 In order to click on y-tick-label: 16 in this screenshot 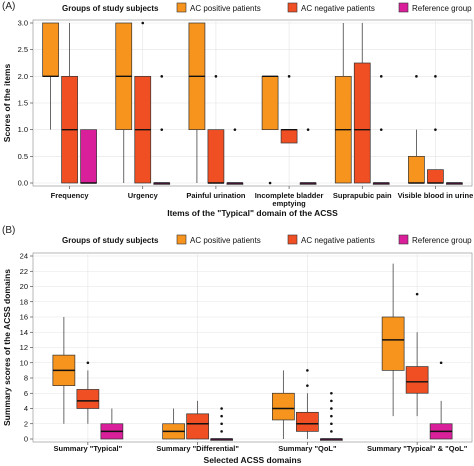, I will do `click(24, 317)`.